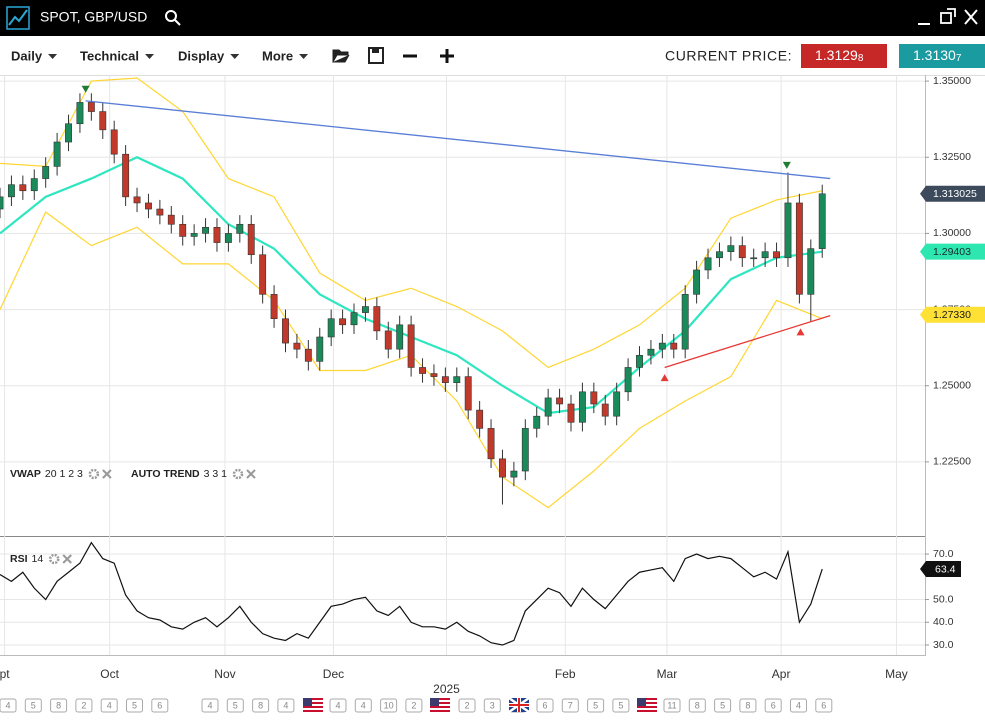 This screenshot has width=985, height=720. I want to click on bid-price: 1.31298, so click(839, 55).